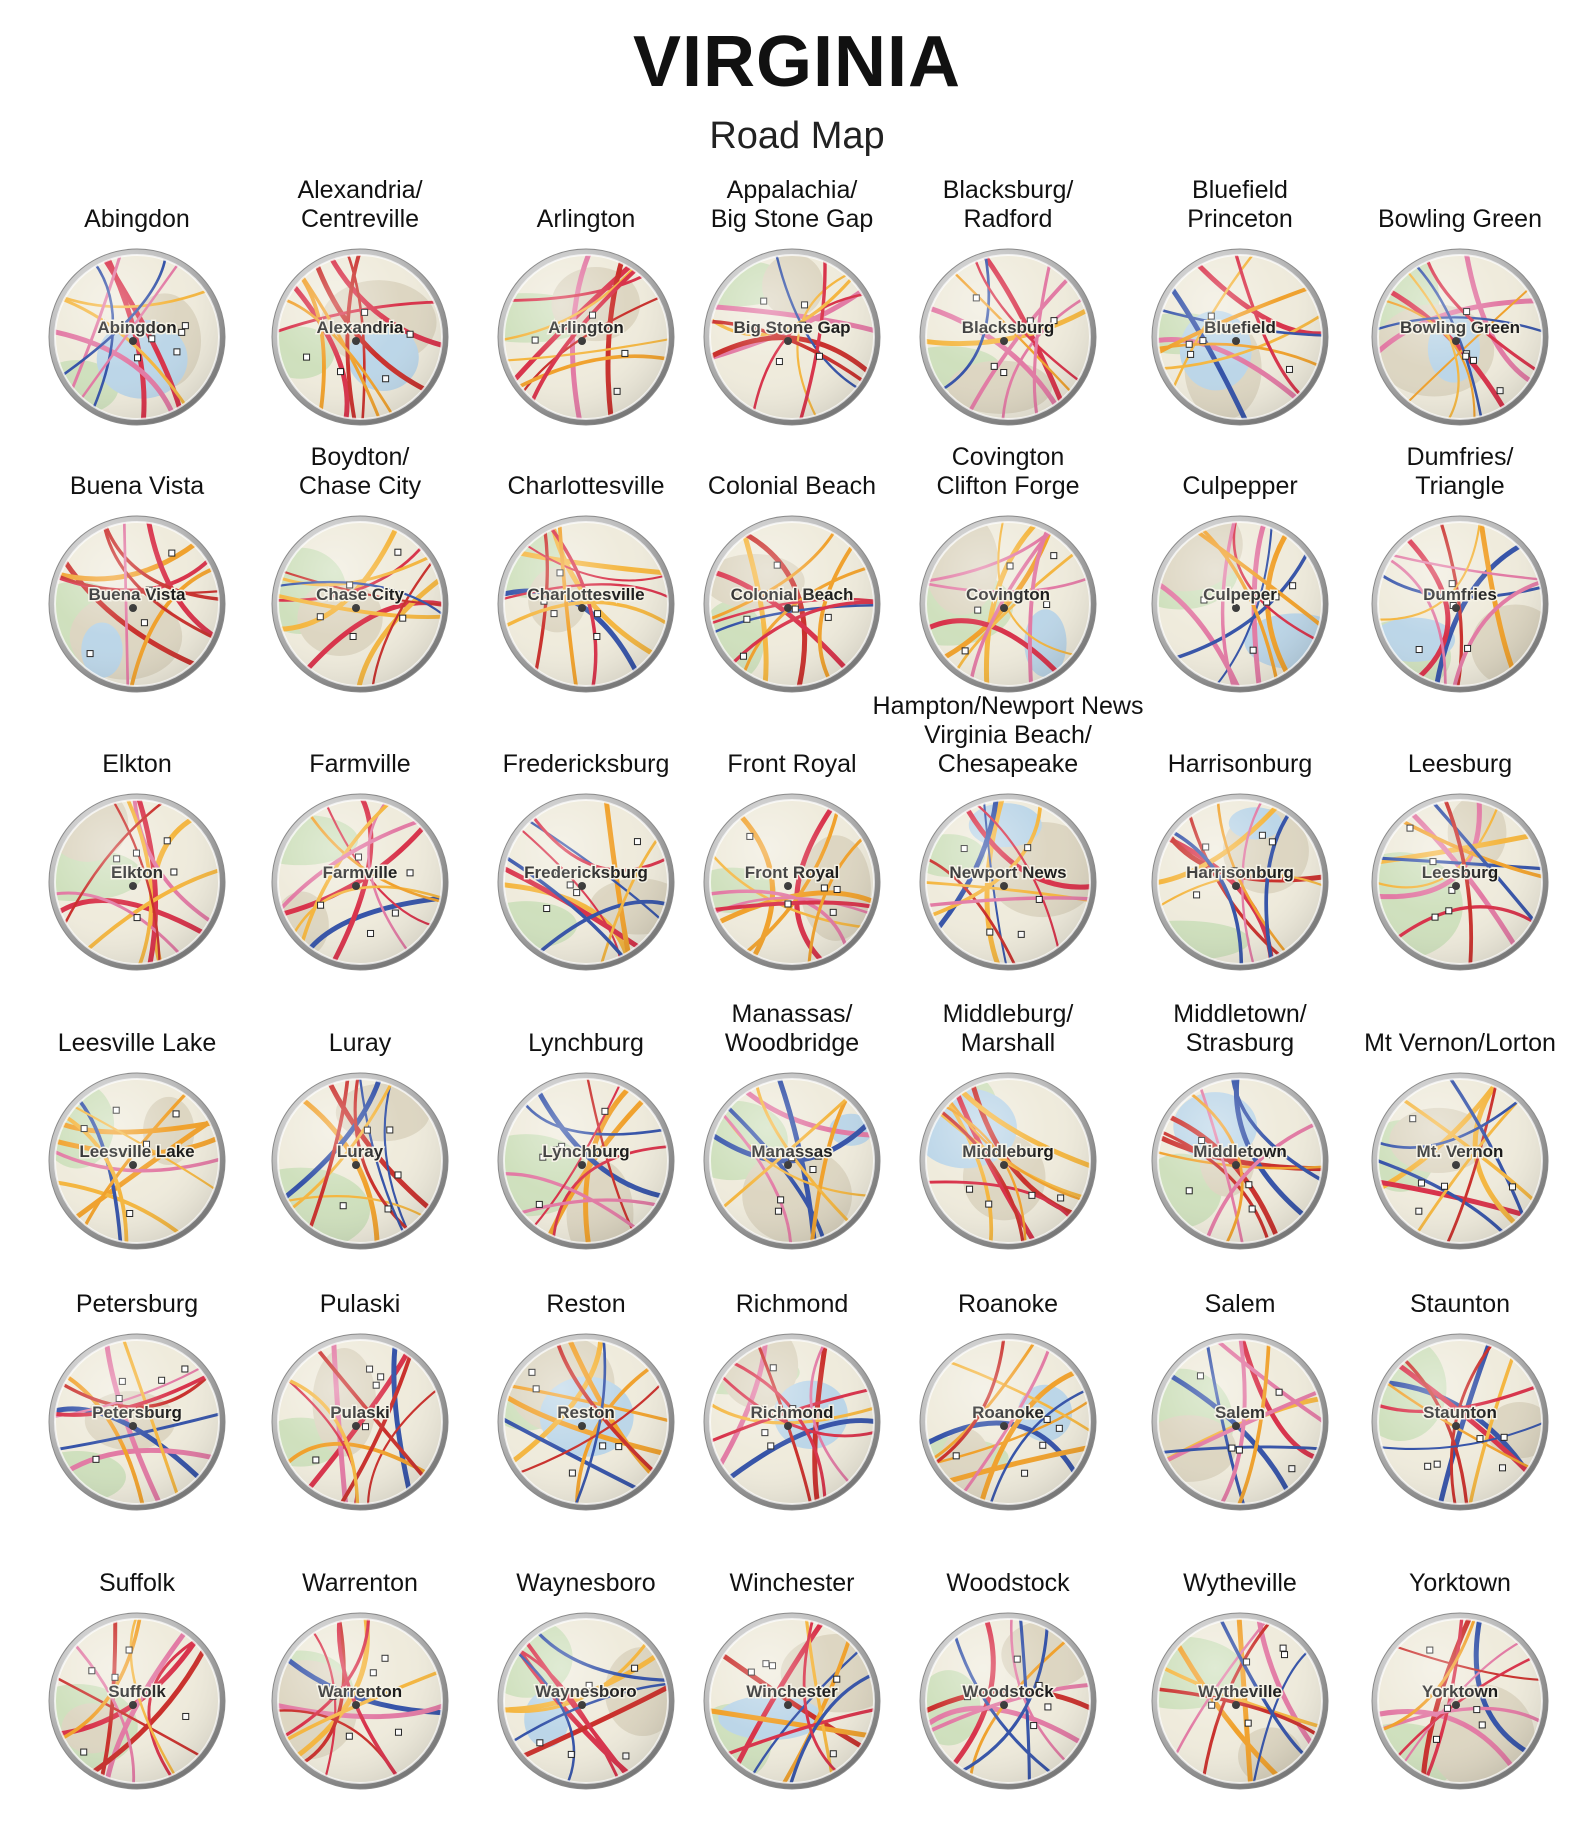  What do you see at coordinates (1460, 1304) in the screenshot?
I see `button-label: Staunton` at bounding box center [1460, 1304].